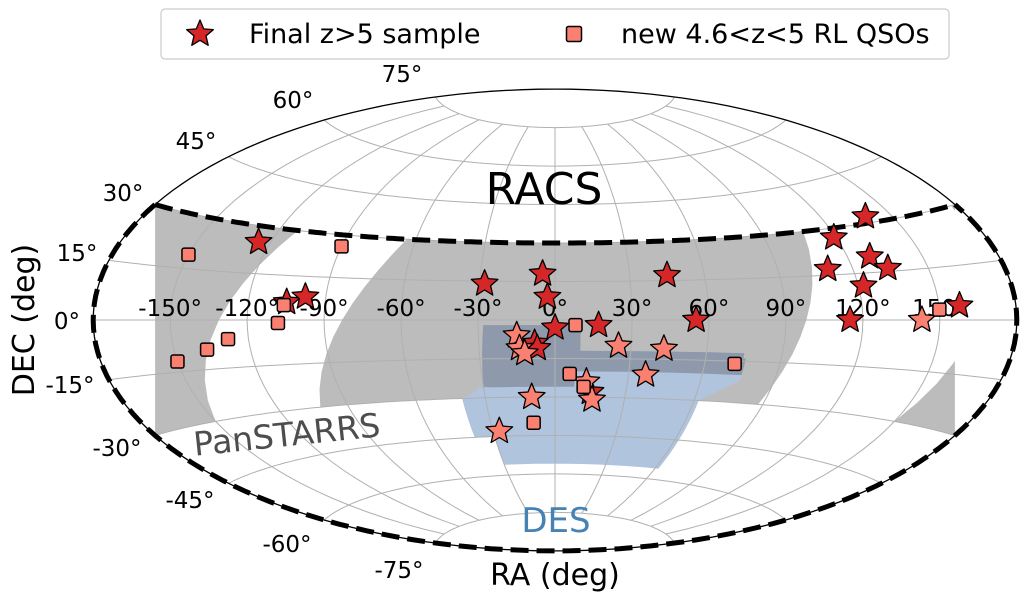 The height and width of the screenshot is (599, 1030). What do you see at coordinates (189, 501) in the screenshot?
I see `dec-tick-label: -45°` at bounding box center [189, 501].